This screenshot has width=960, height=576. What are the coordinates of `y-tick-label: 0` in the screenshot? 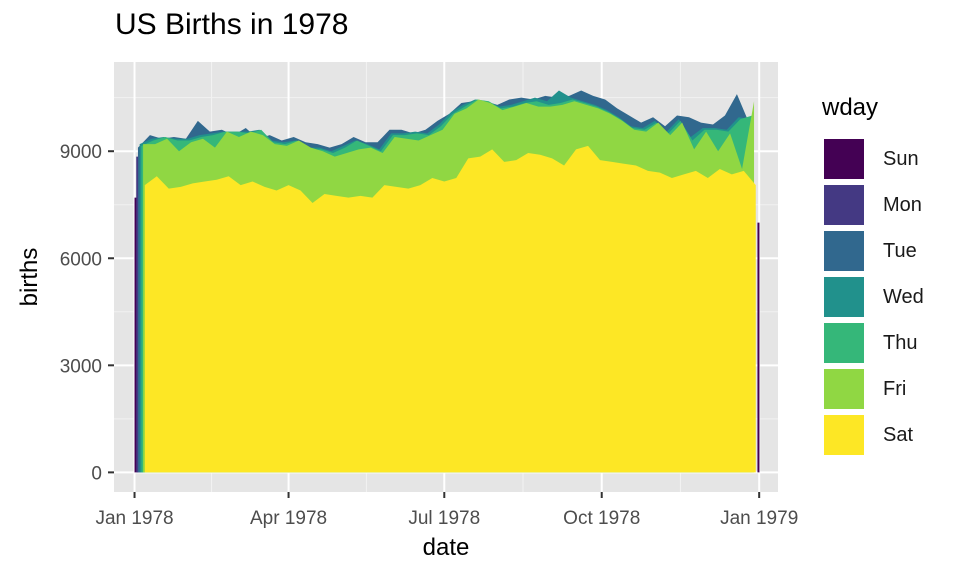 It's located at (96, 473).